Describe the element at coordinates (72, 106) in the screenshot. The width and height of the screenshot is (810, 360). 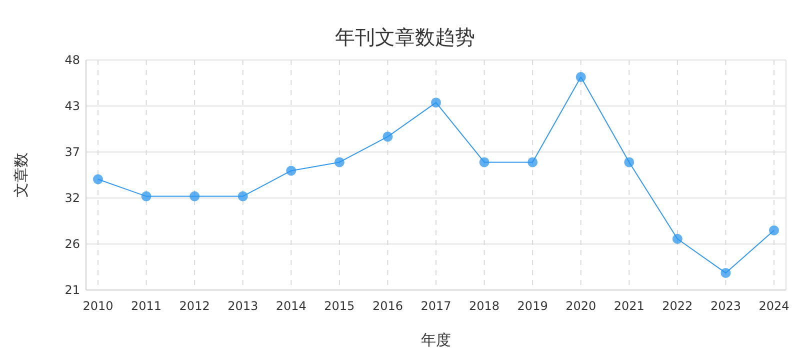
I see `y-tick-label: 43` at that location.